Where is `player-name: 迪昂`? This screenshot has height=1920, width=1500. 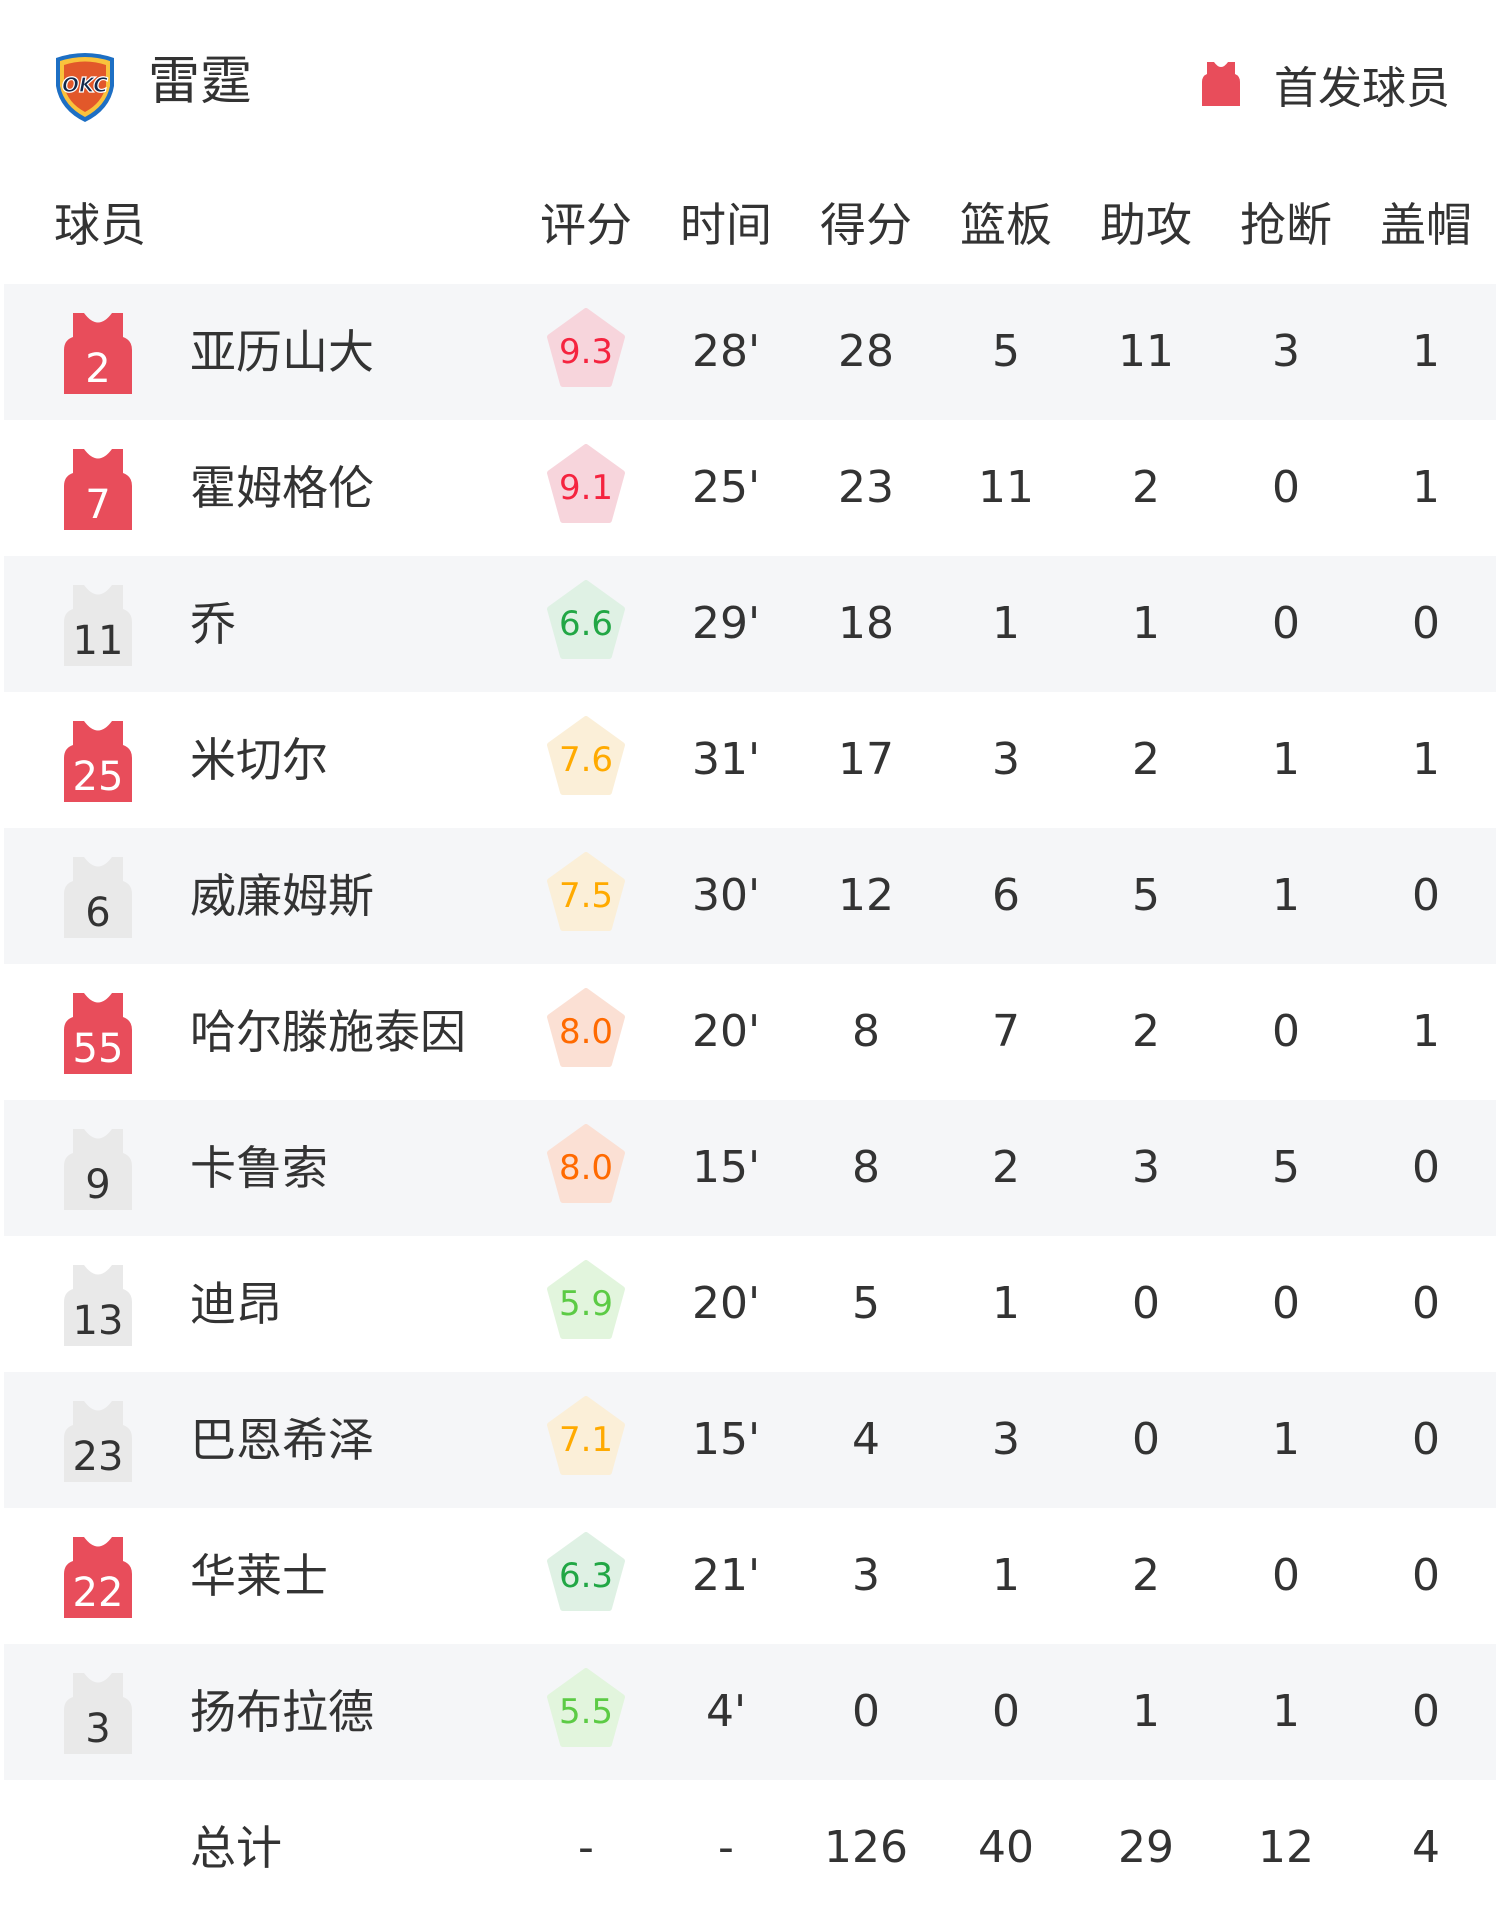
player-name: 迪昂 is located at coordinates (236, 1304).